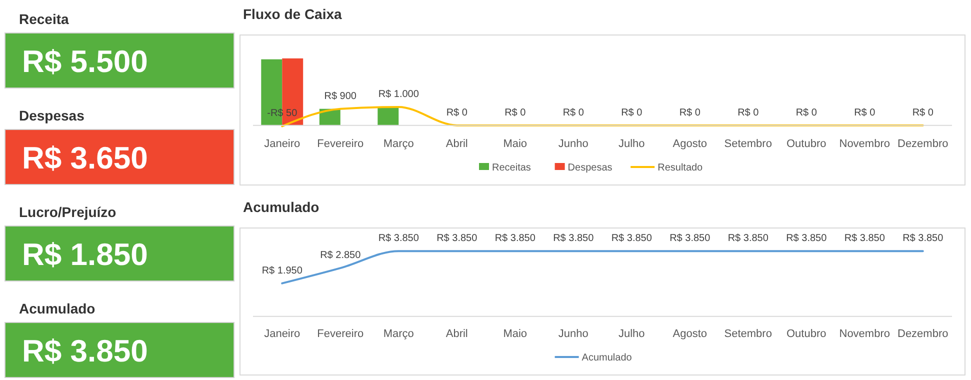 This screenshot has height=380, width=971. I want to click on legend-label: Resultado, so click(681, 168).